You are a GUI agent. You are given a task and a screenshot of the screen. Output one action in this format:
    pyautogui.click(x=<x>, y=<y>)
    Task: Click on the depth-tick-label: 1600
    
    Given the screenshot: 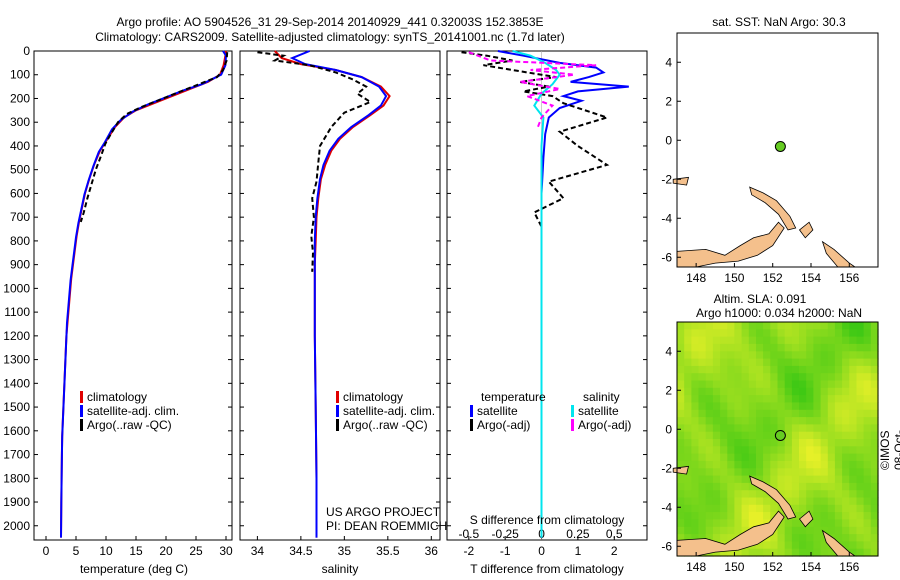 What is the action you would take?
    pyautogui.click(x=16, y=431)
    